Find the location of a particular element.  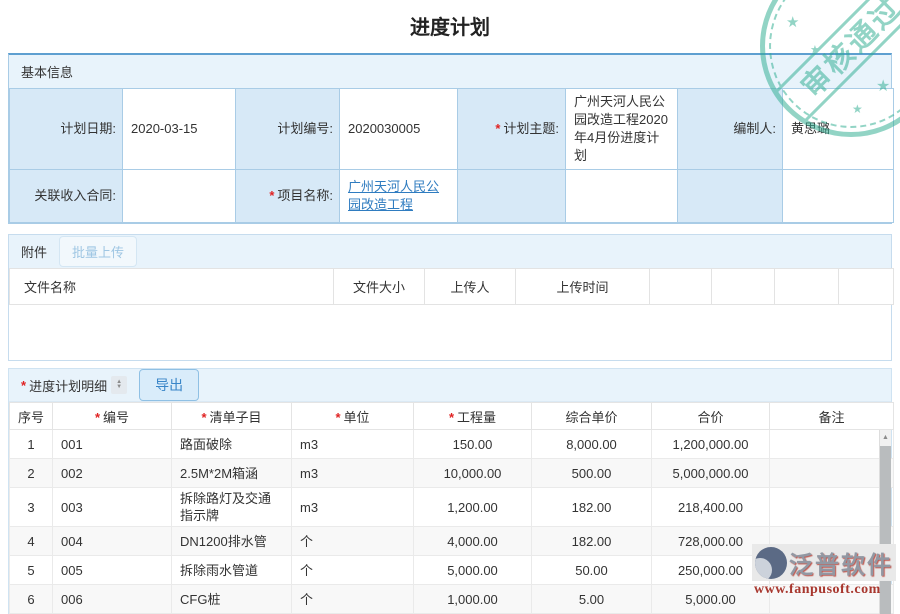

cell-total: 5,000,000.00 is located at coordinates (710, 473).